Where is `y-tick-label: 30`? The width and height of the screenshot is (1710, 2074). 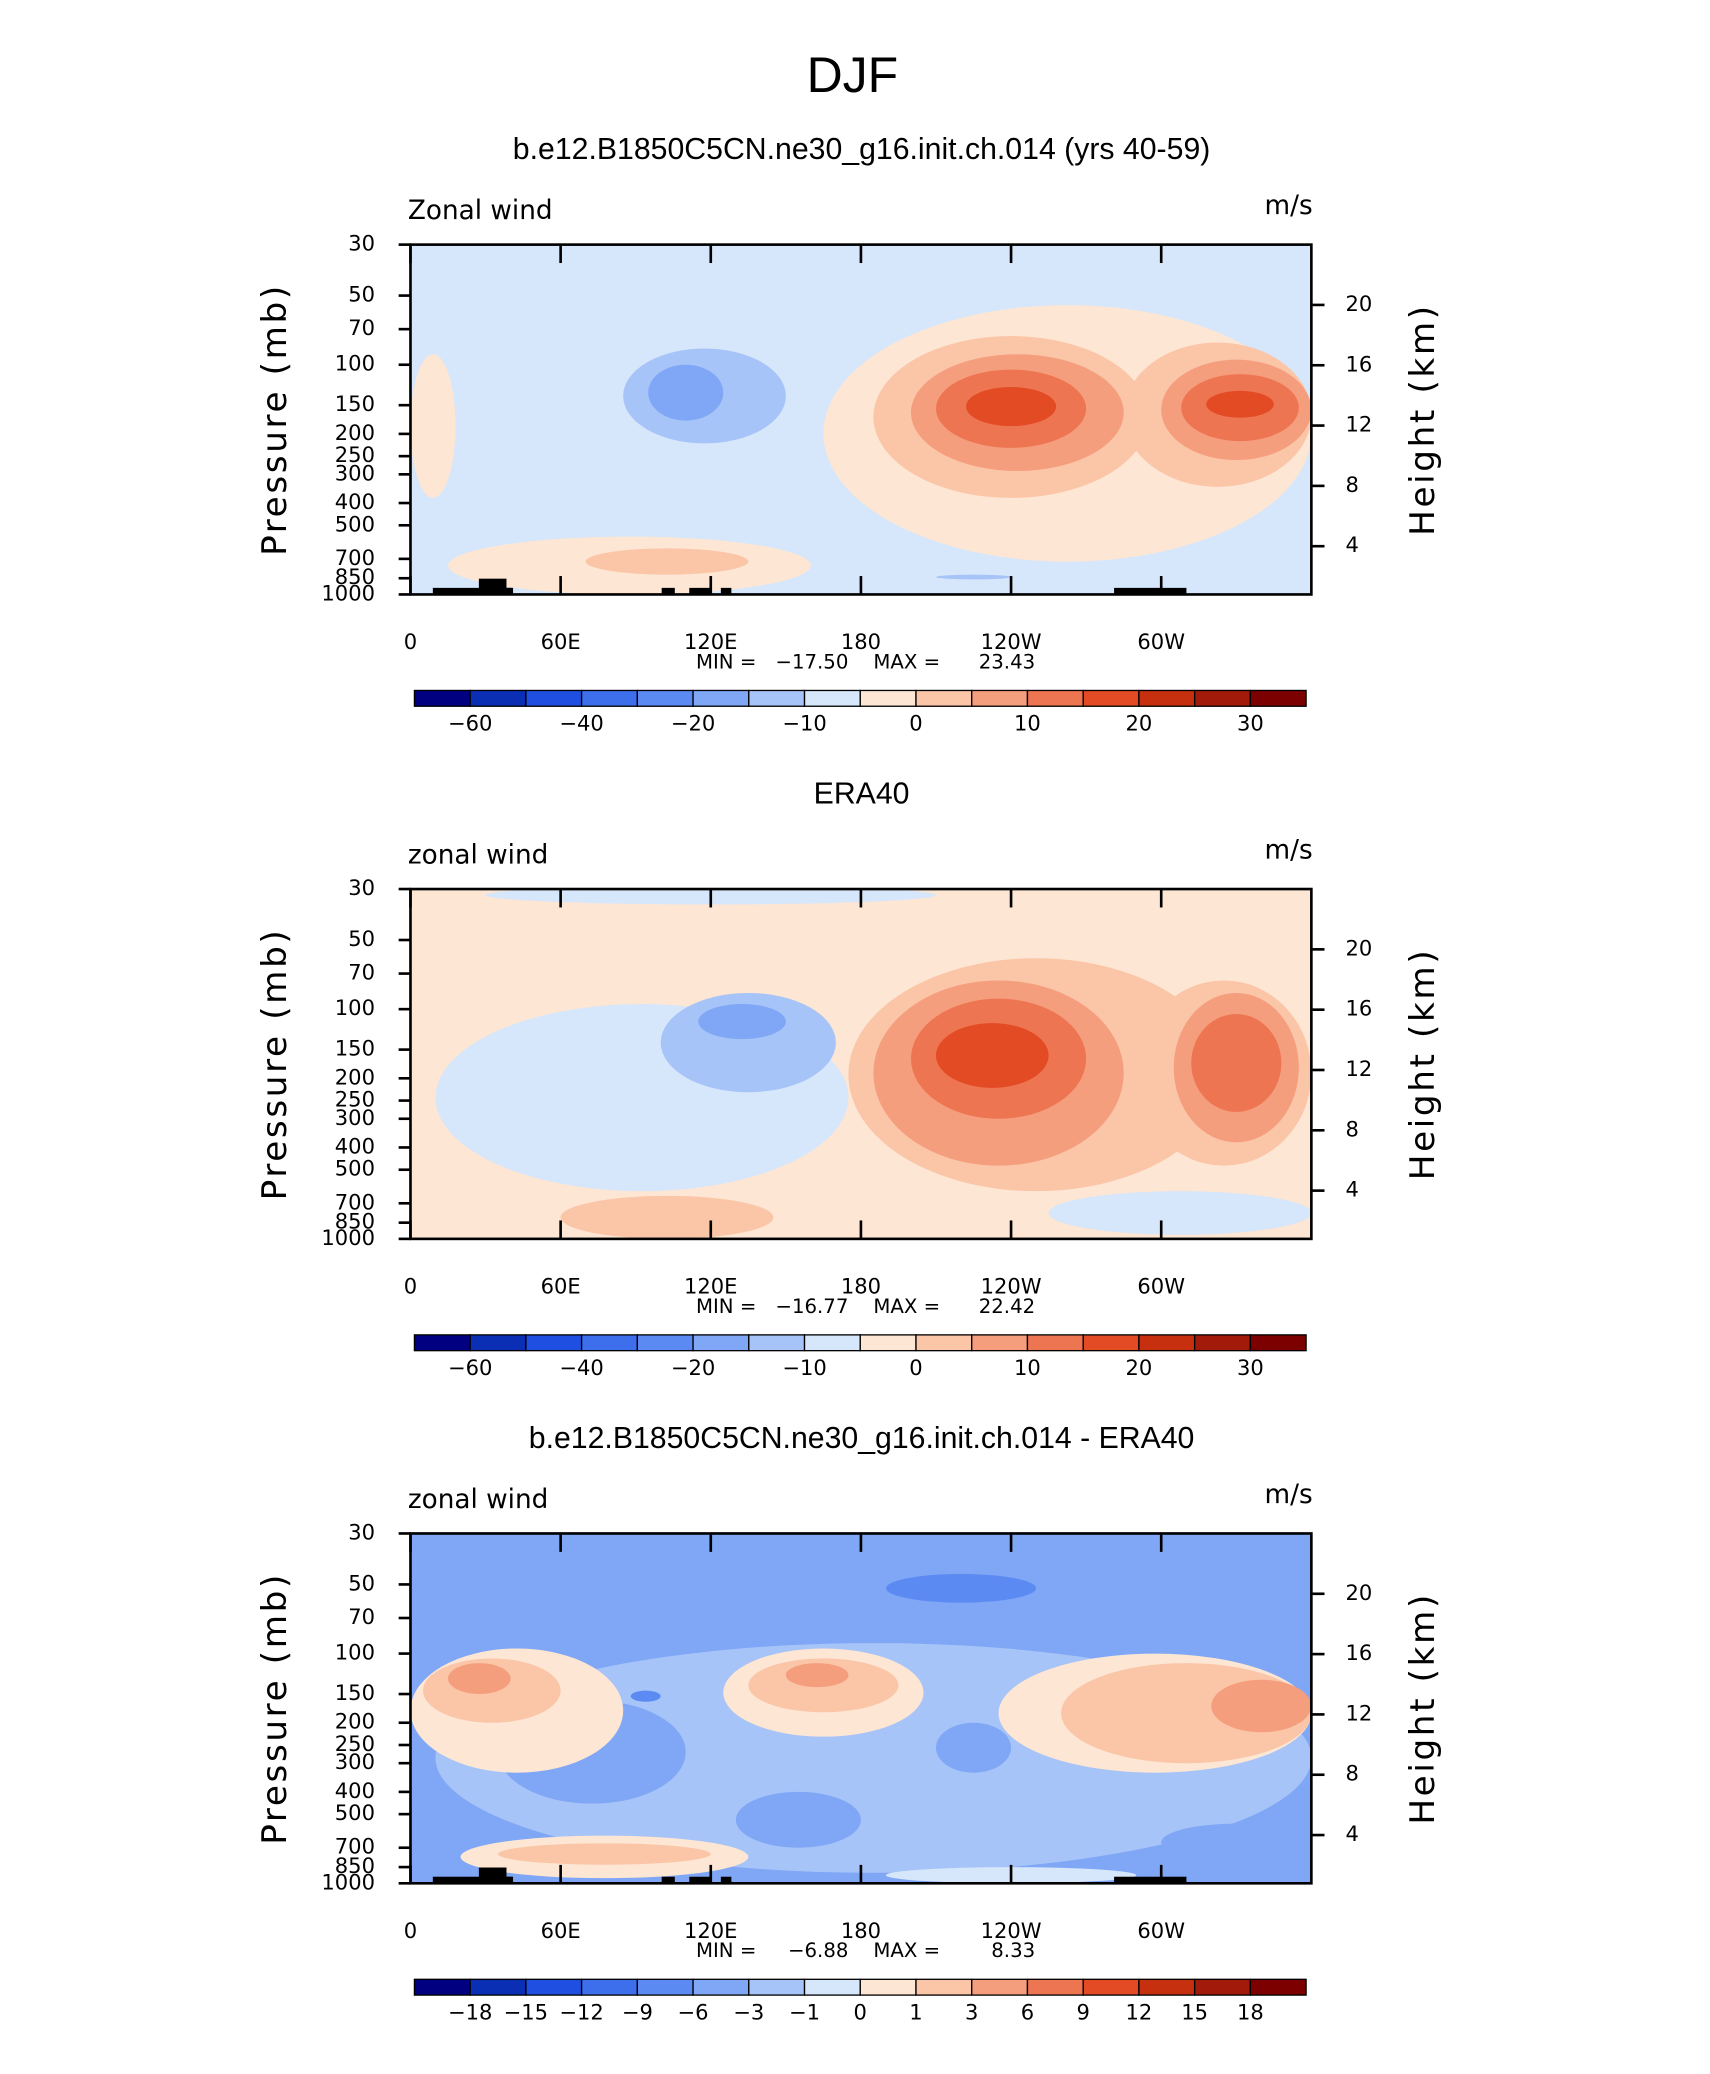
y-tick-label: 30 is located at coordinates (361, 887).